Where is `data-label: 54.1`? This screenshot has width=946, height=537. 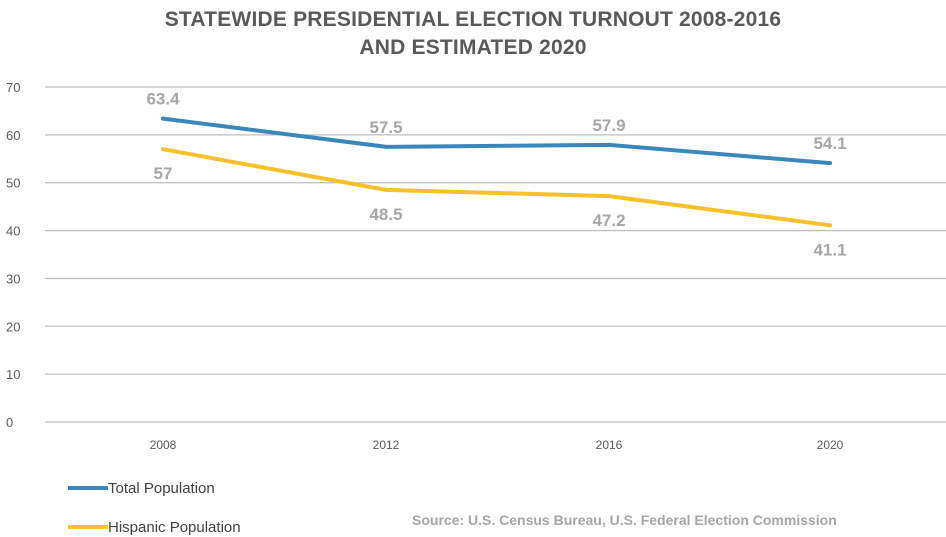
data-label: 54.1 is located at coordinates (829, 143).